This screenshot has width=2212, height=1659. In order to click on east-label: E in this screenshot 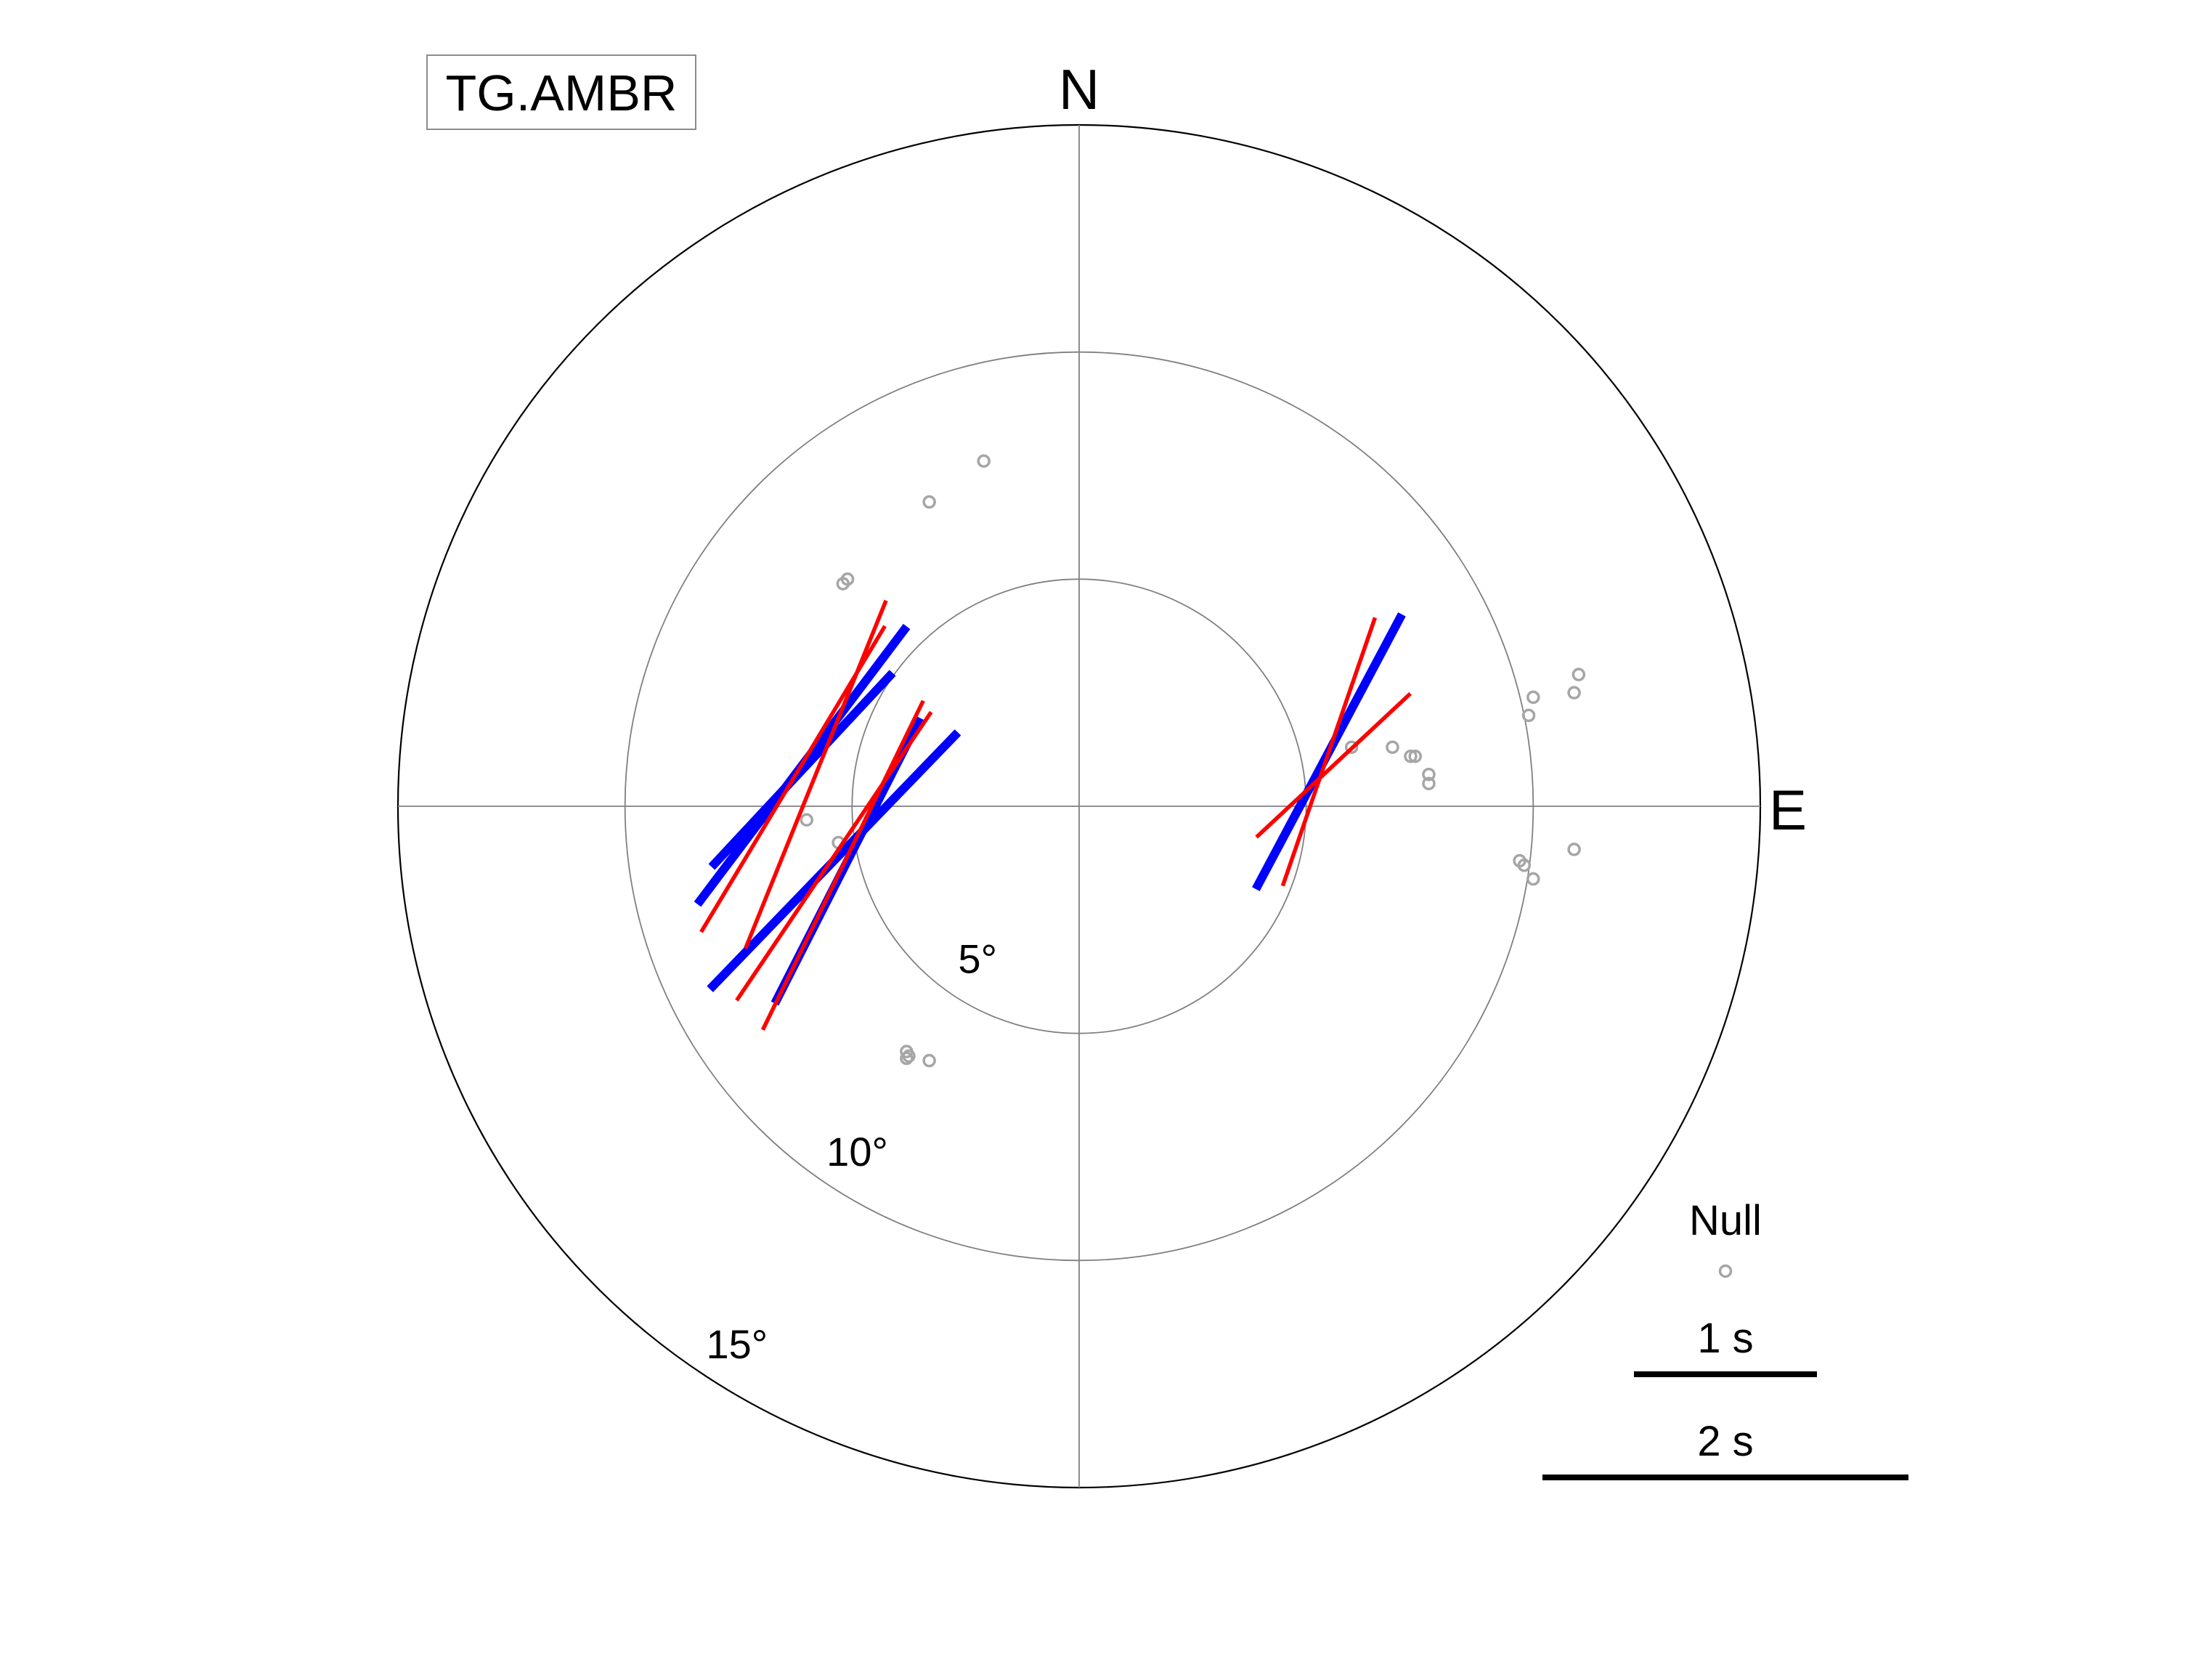, I will do `click(1788, 810)`.